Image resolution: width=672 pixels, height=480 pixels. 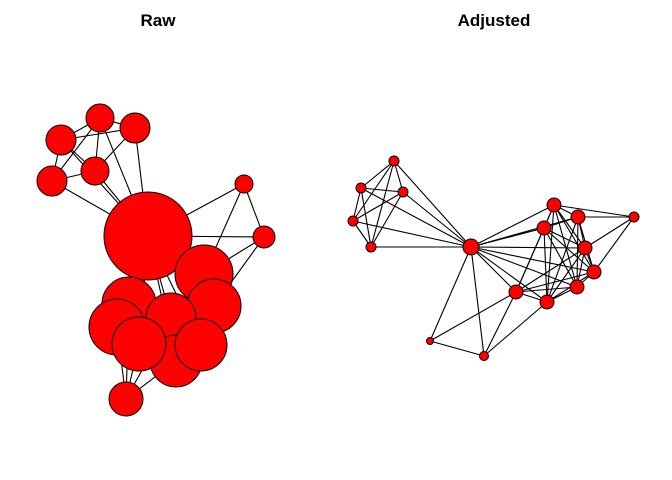 I want to click on adjusted-edge-a11-a15, so click(x=566, y=275).